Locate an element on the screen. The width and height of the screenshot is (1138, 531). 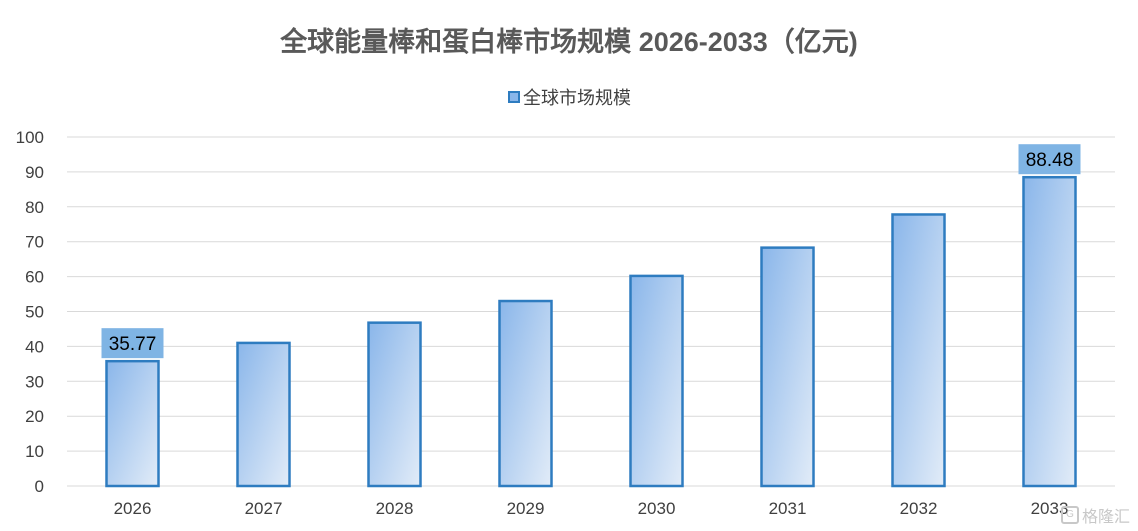
chart-title: 全球能量棒和蛋白棒市场规模 2026-2033（亿元) is located at coordinates (568, 41).